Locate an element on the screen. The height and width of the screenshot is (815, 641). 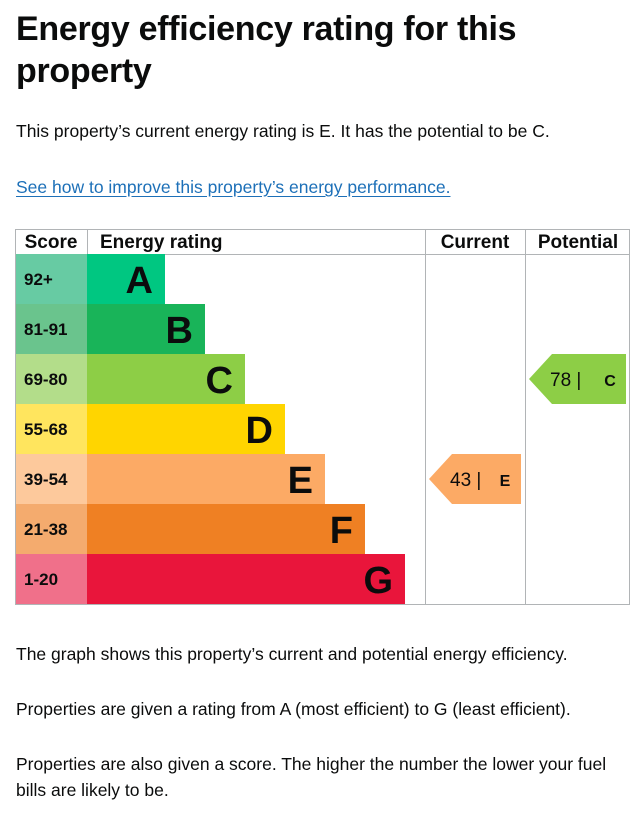
rating-bar-d is located at coordinates (186, 429).